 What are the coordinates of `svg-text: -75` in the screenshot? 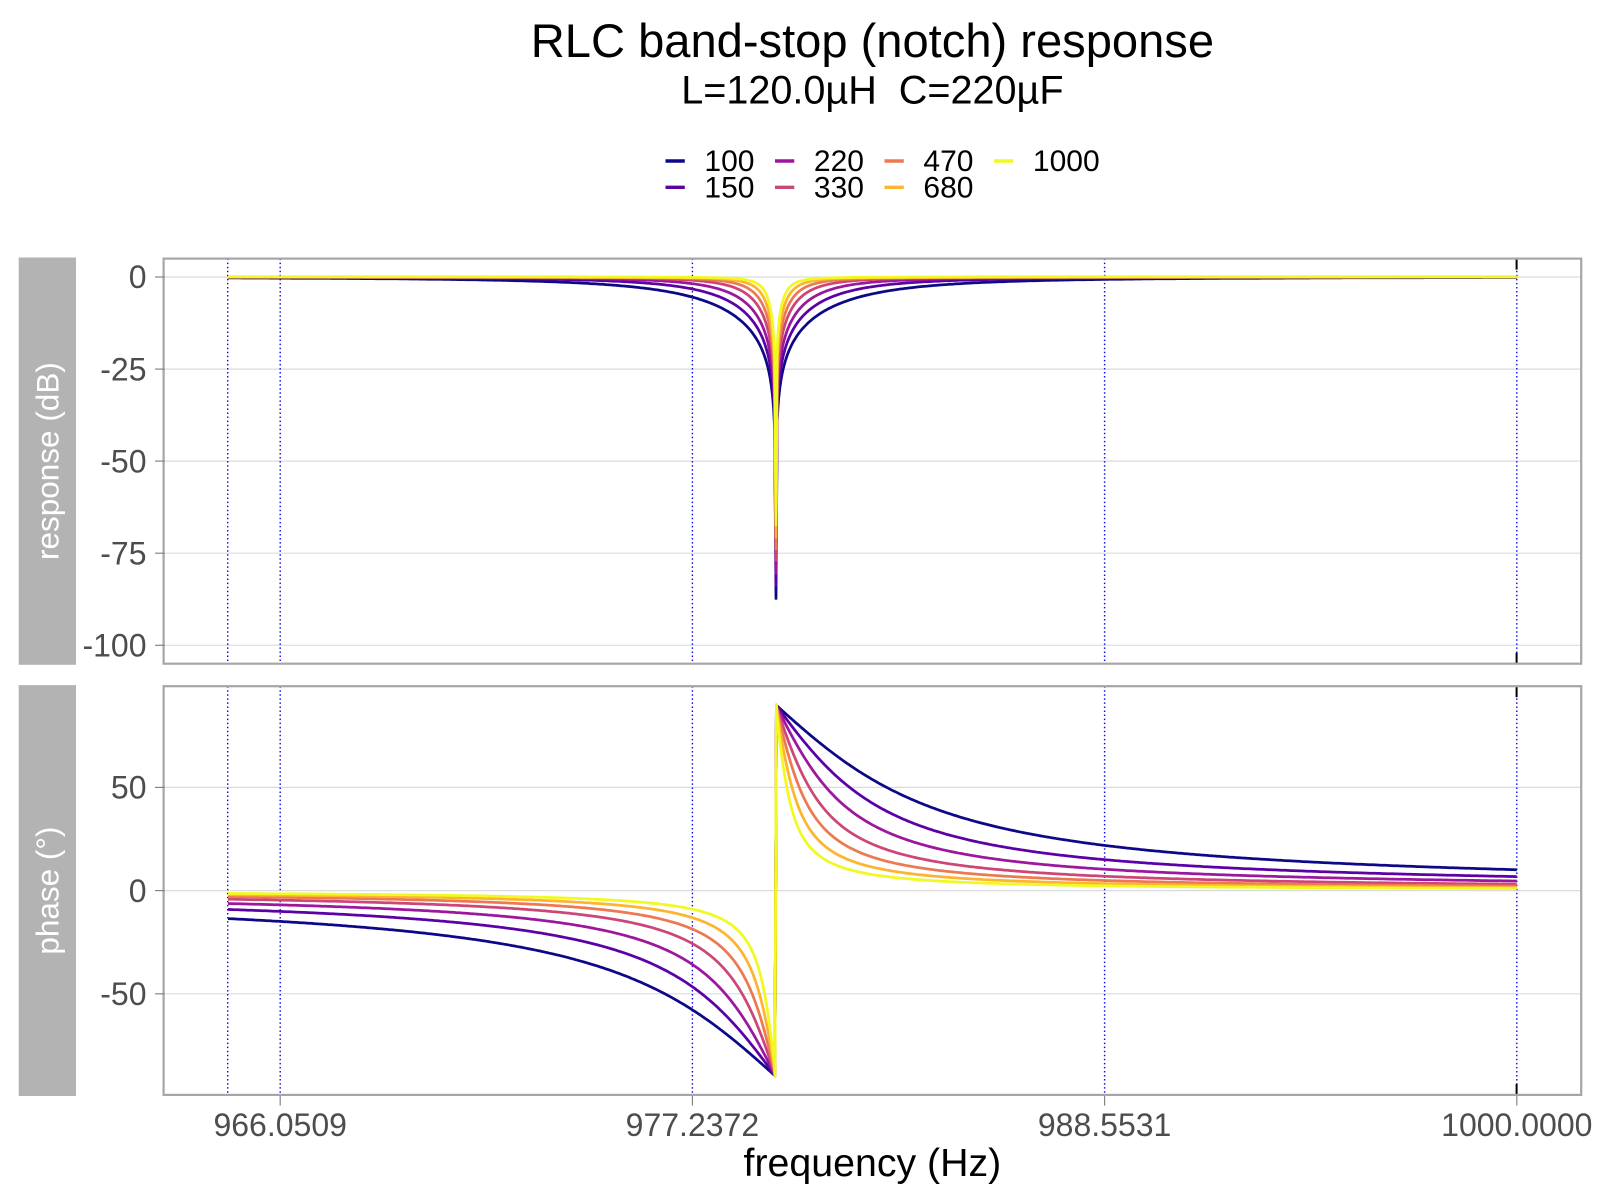 It's located at (123, 553).